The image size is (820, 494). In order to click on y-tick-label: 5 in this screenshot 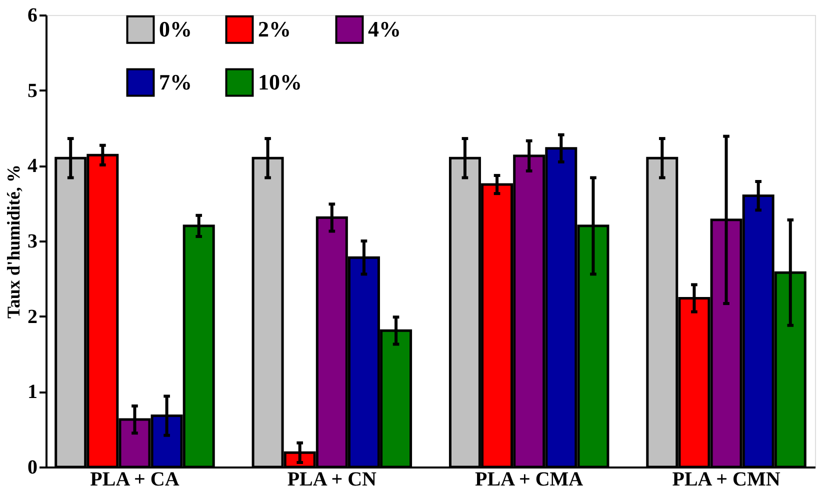, I will do `click(33, 91)`.